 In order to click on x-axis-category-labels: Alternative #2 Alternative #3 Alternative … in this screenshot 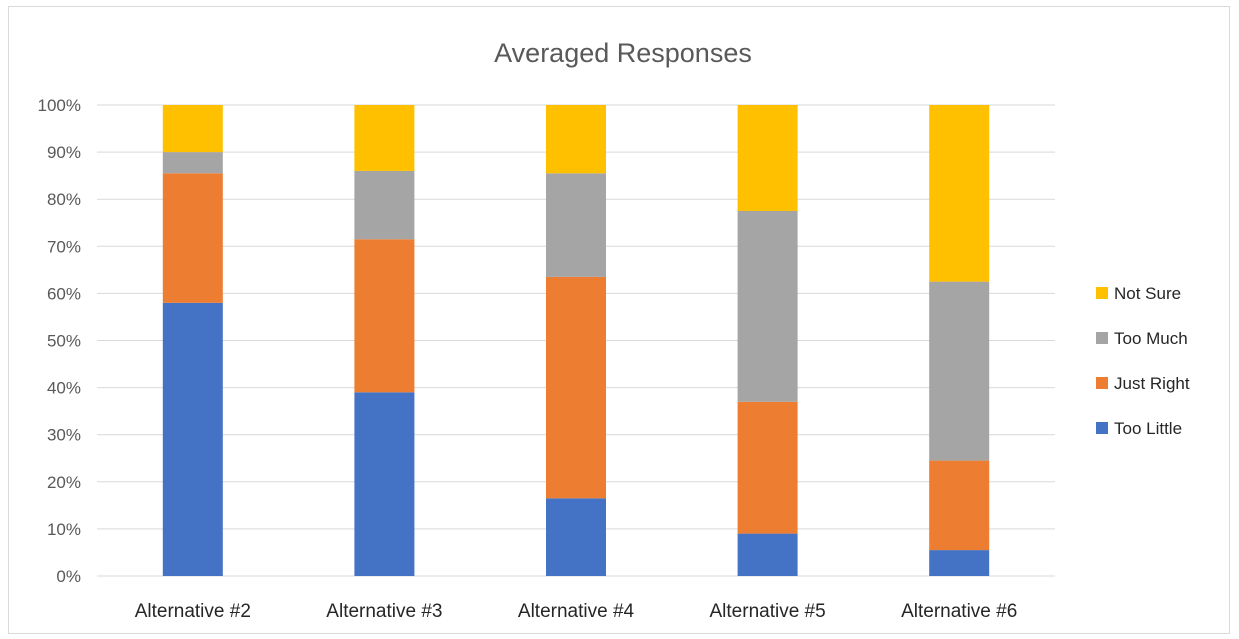, I will do `click(576, 611)`.